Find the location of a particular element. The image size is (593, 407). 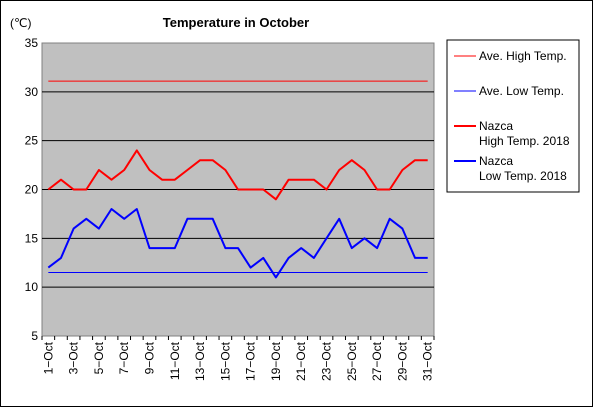

x-tick-label: 13−Oct is located at coordinates (200, 361).